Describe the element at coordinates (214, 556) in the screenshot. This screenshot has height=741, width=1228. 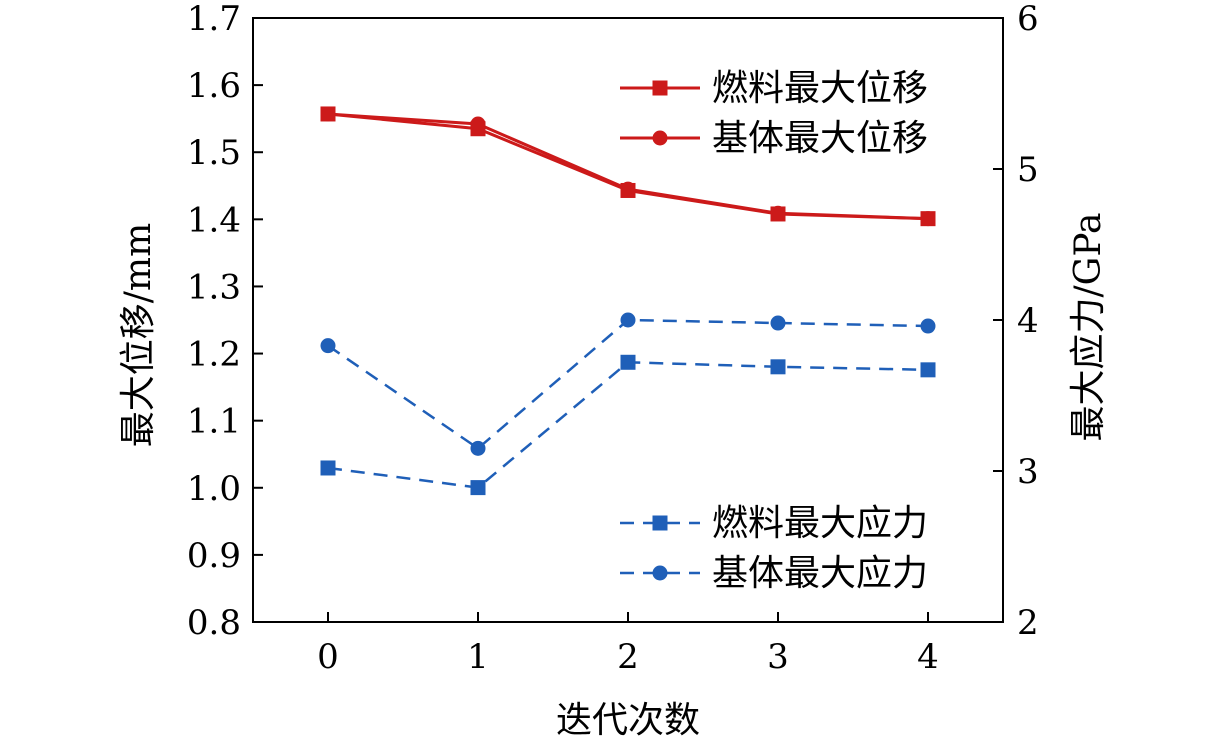
I see `y-tick-label-1: 0.9` at that location.